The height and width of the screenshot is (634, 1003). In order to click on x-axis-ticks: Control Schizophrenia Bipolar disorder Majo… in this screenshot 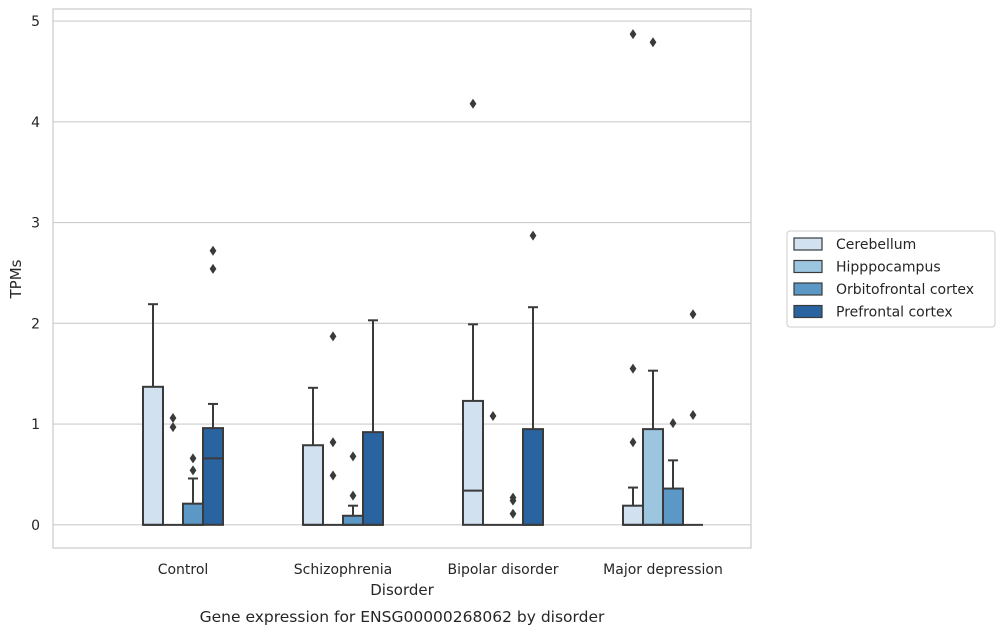, I will do `click(440, 570)`.